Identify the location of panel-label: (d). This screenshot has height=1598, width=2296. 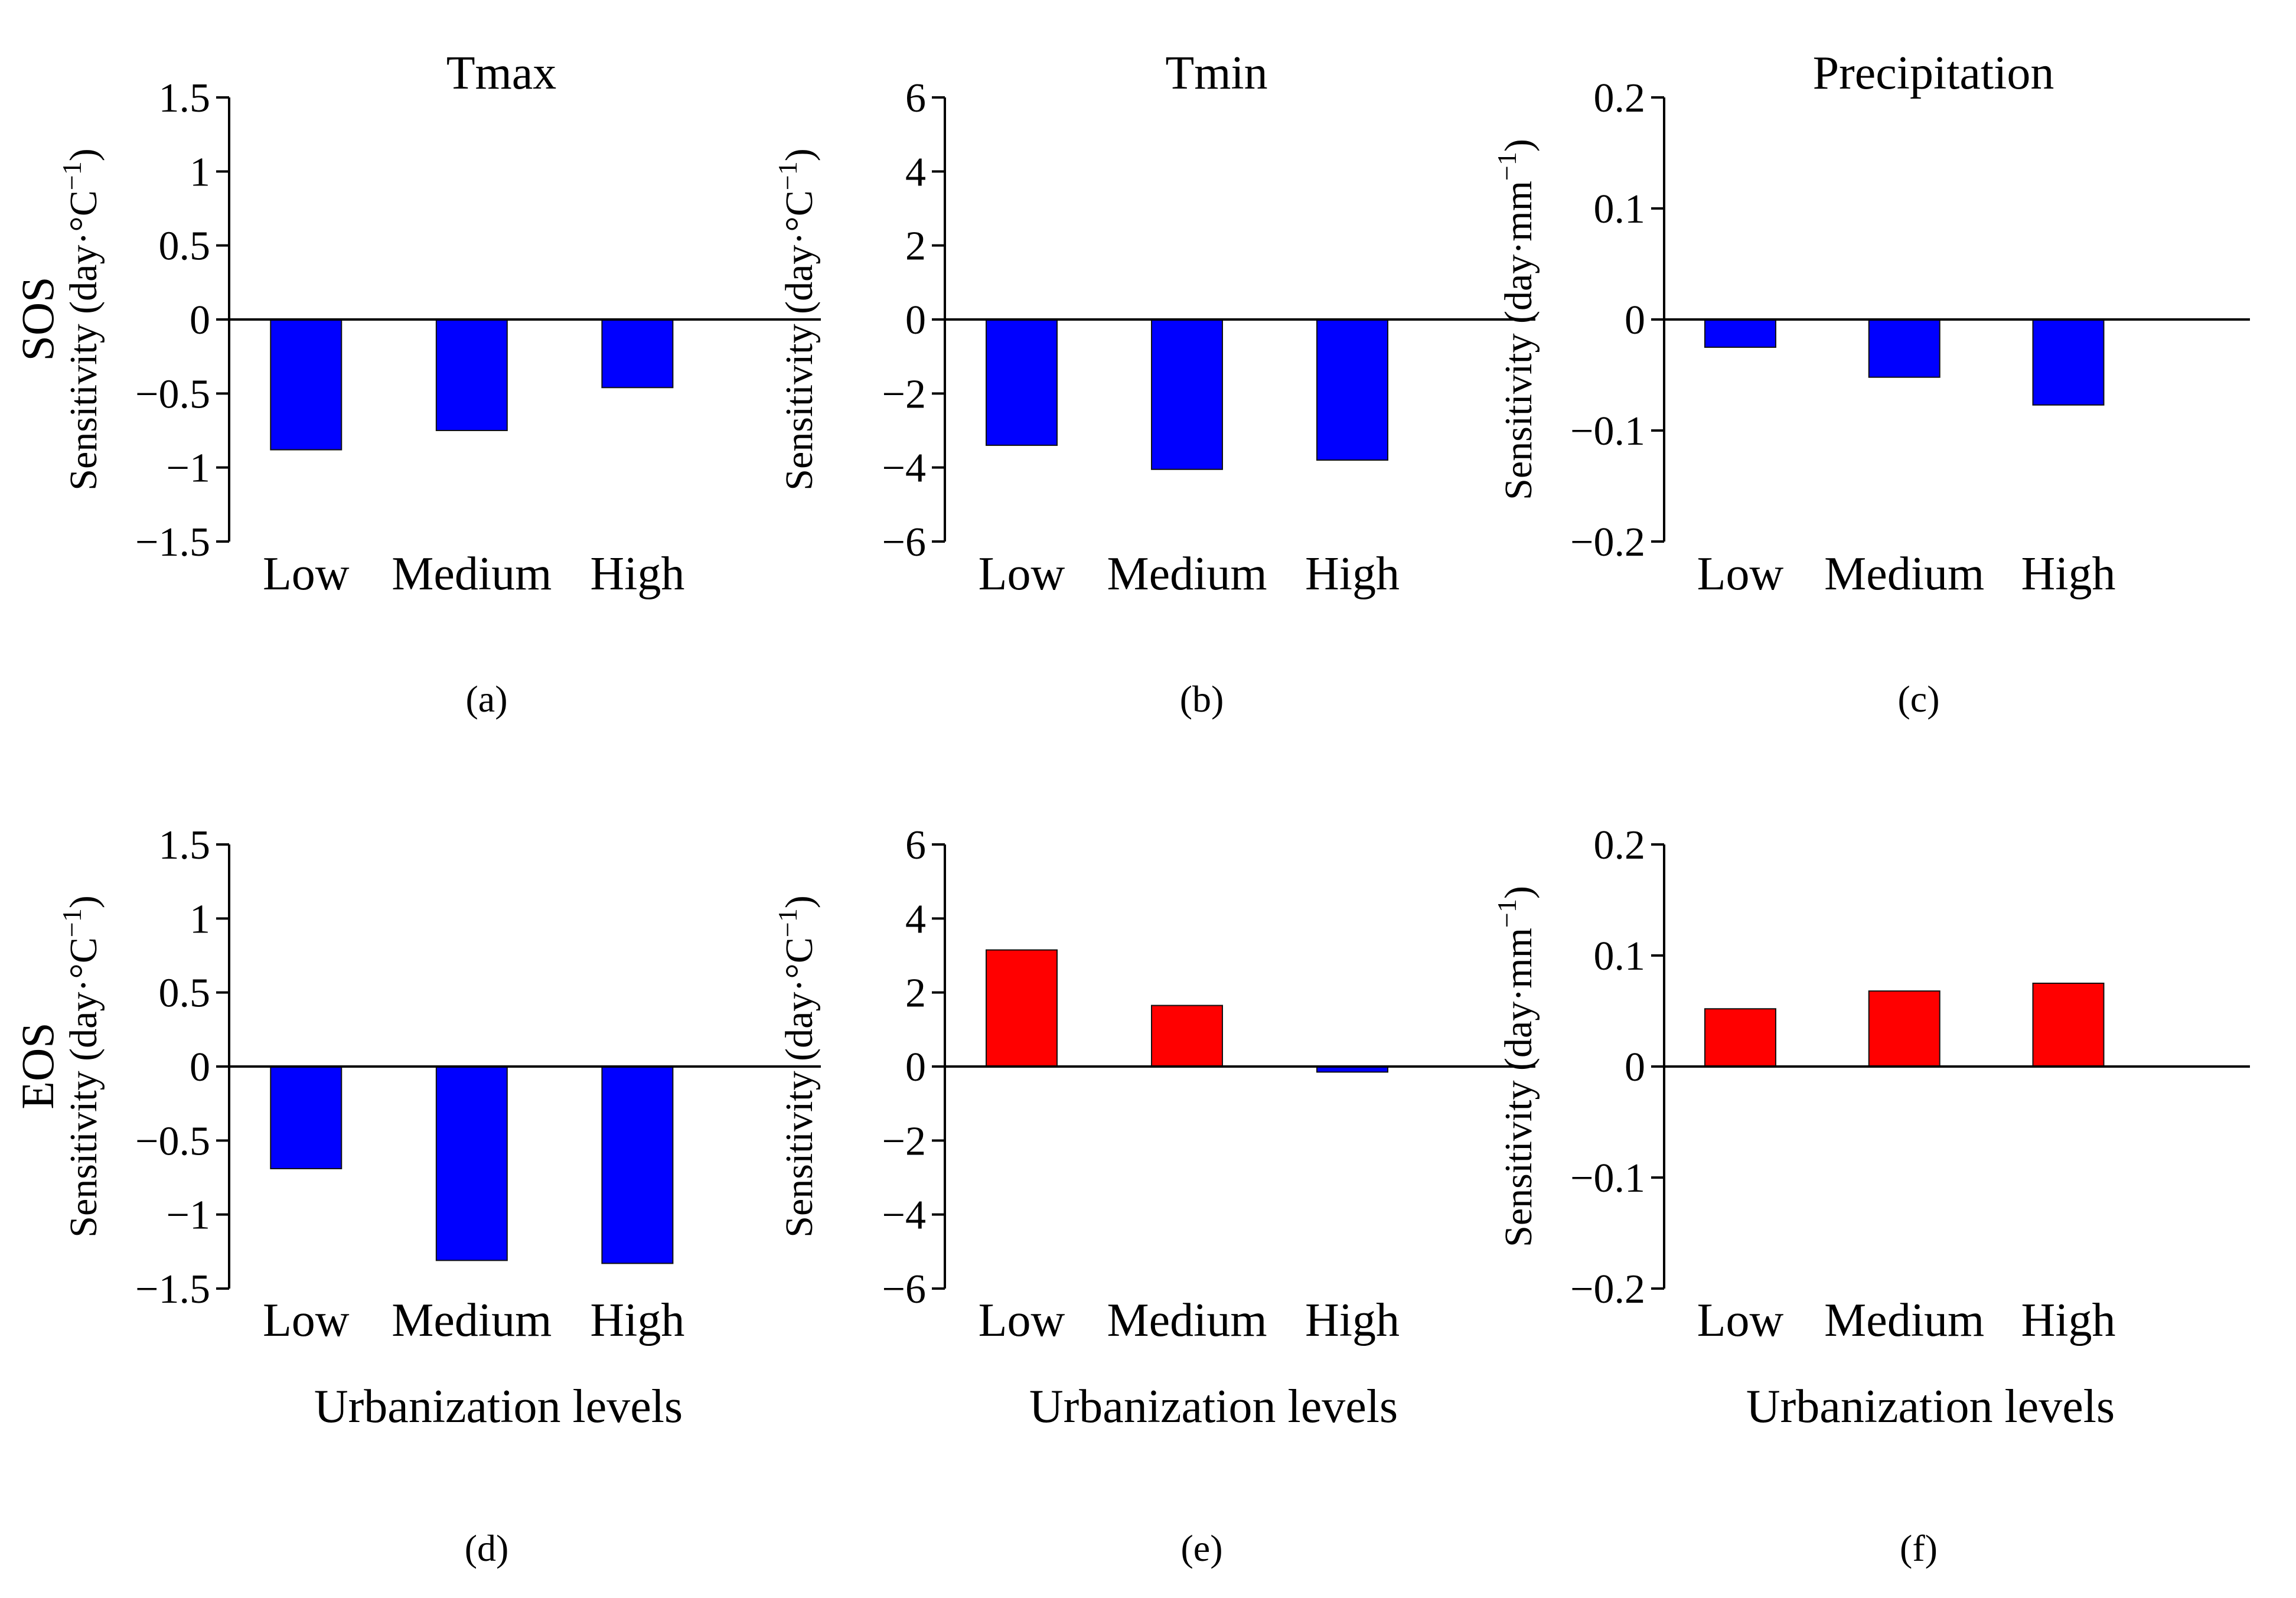
(487, 1548).